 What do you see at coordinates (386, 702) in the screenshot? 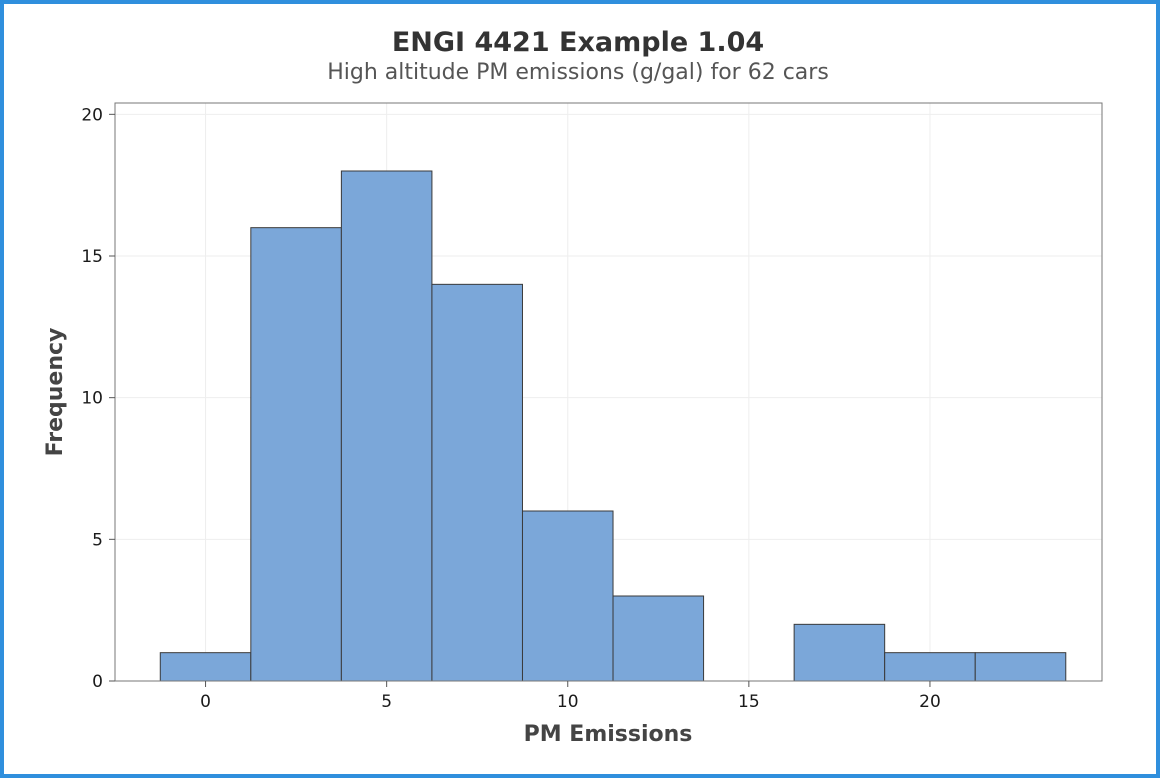
I see `x-tick-label: 5` at bounding box center [386, 702].